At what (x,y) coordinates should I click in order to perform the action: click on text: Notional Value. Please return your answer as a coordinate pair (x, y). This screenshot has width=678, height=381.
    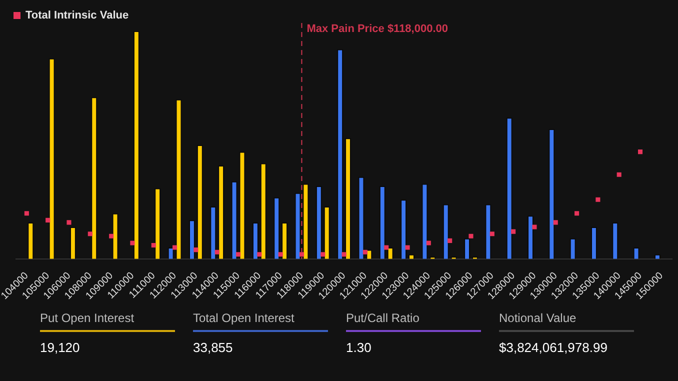
    Looking at the image, I should click on (566, 321).